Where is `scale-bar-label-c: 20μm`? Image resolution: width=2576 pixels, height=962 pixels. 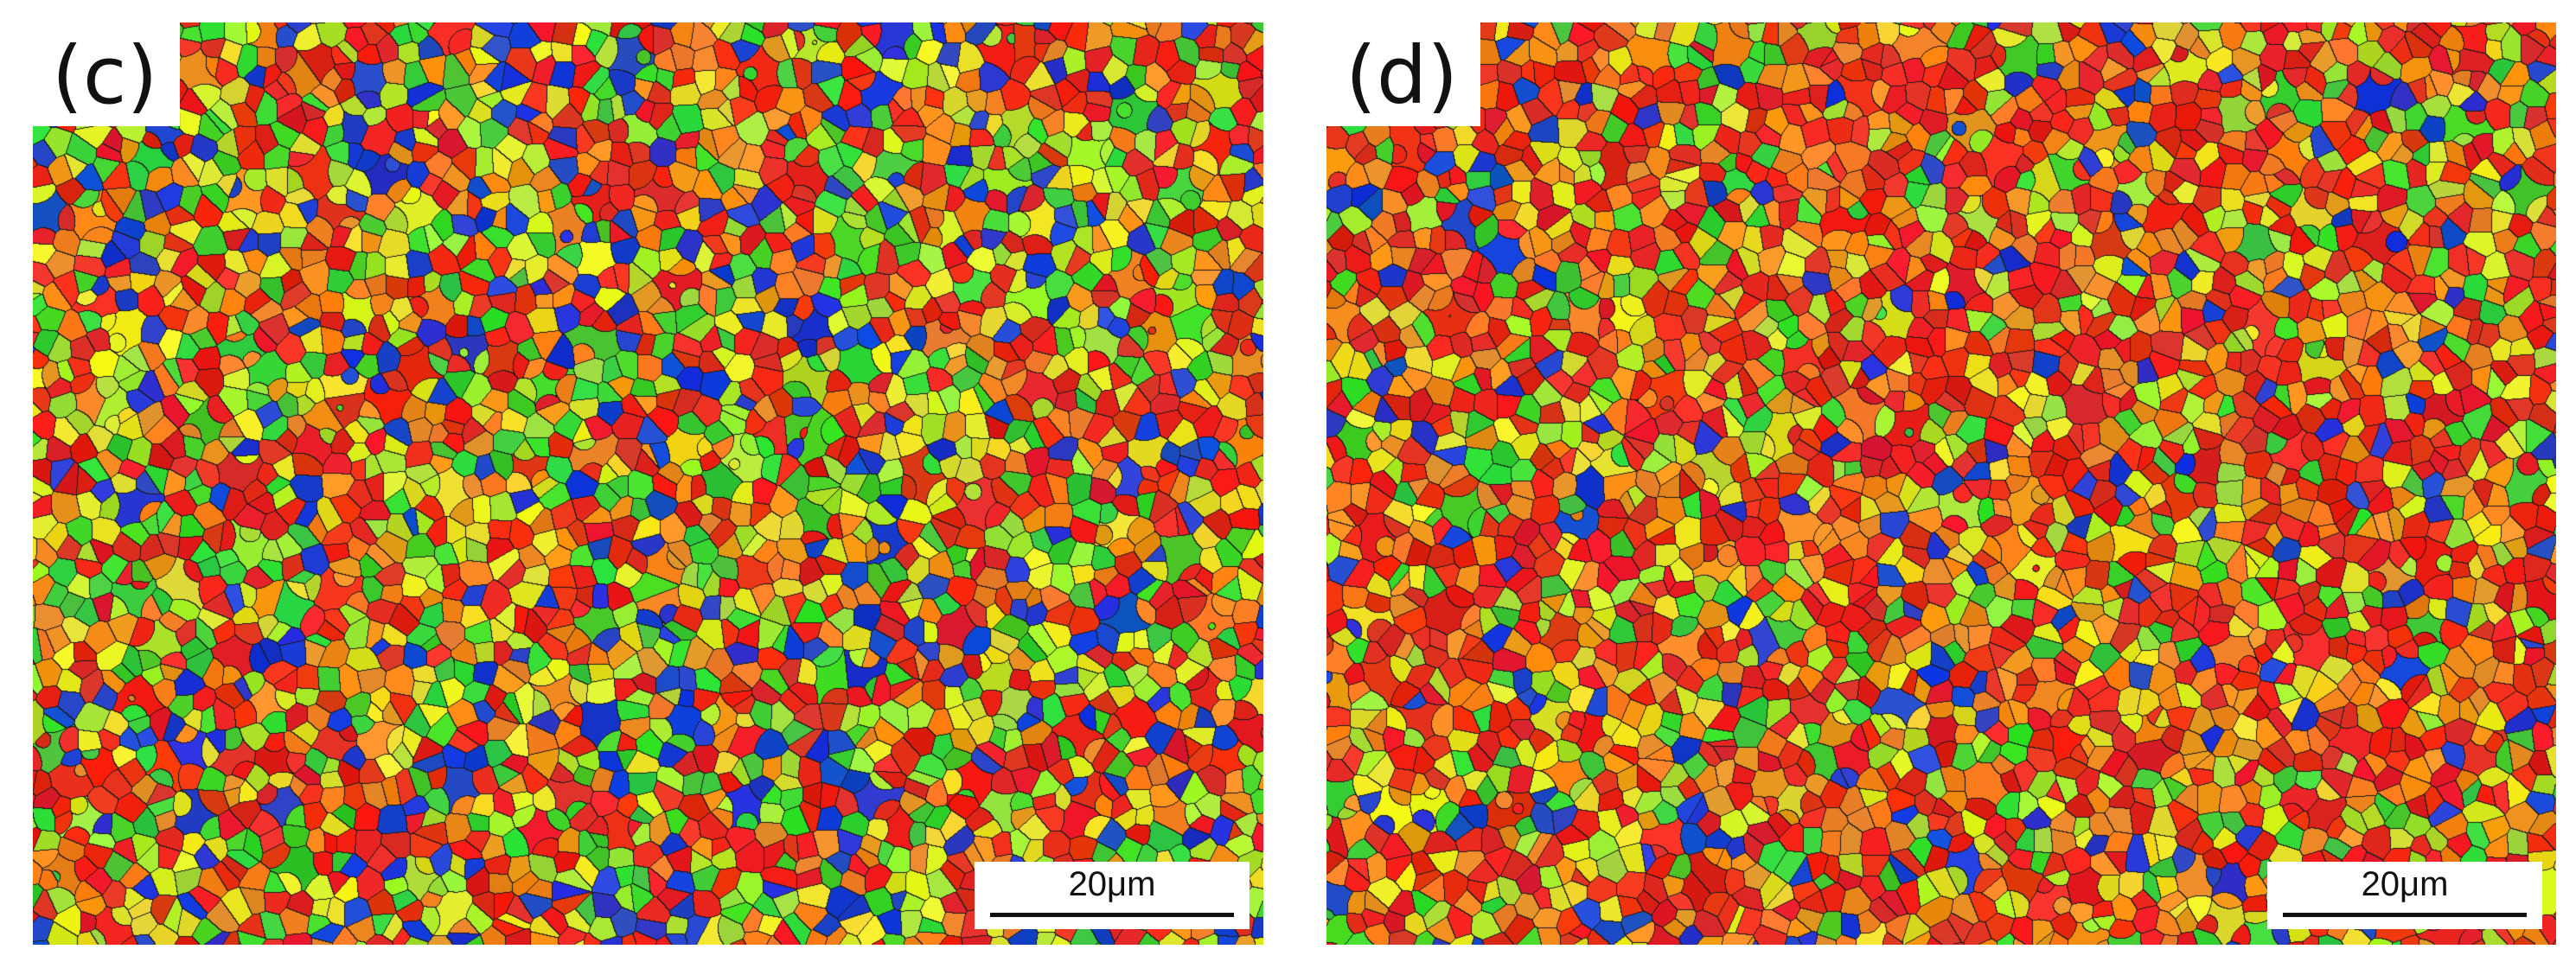
scale-bar-label-c: 20μm is located at coordinates (1112, 884).